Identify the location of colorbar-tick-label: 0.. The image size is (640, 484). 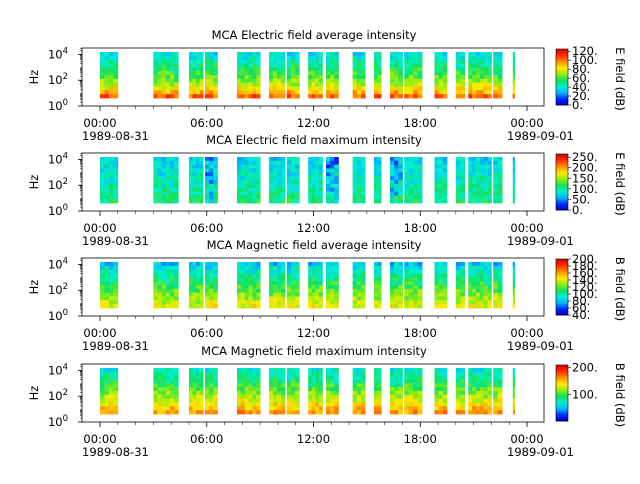
(577, 210).